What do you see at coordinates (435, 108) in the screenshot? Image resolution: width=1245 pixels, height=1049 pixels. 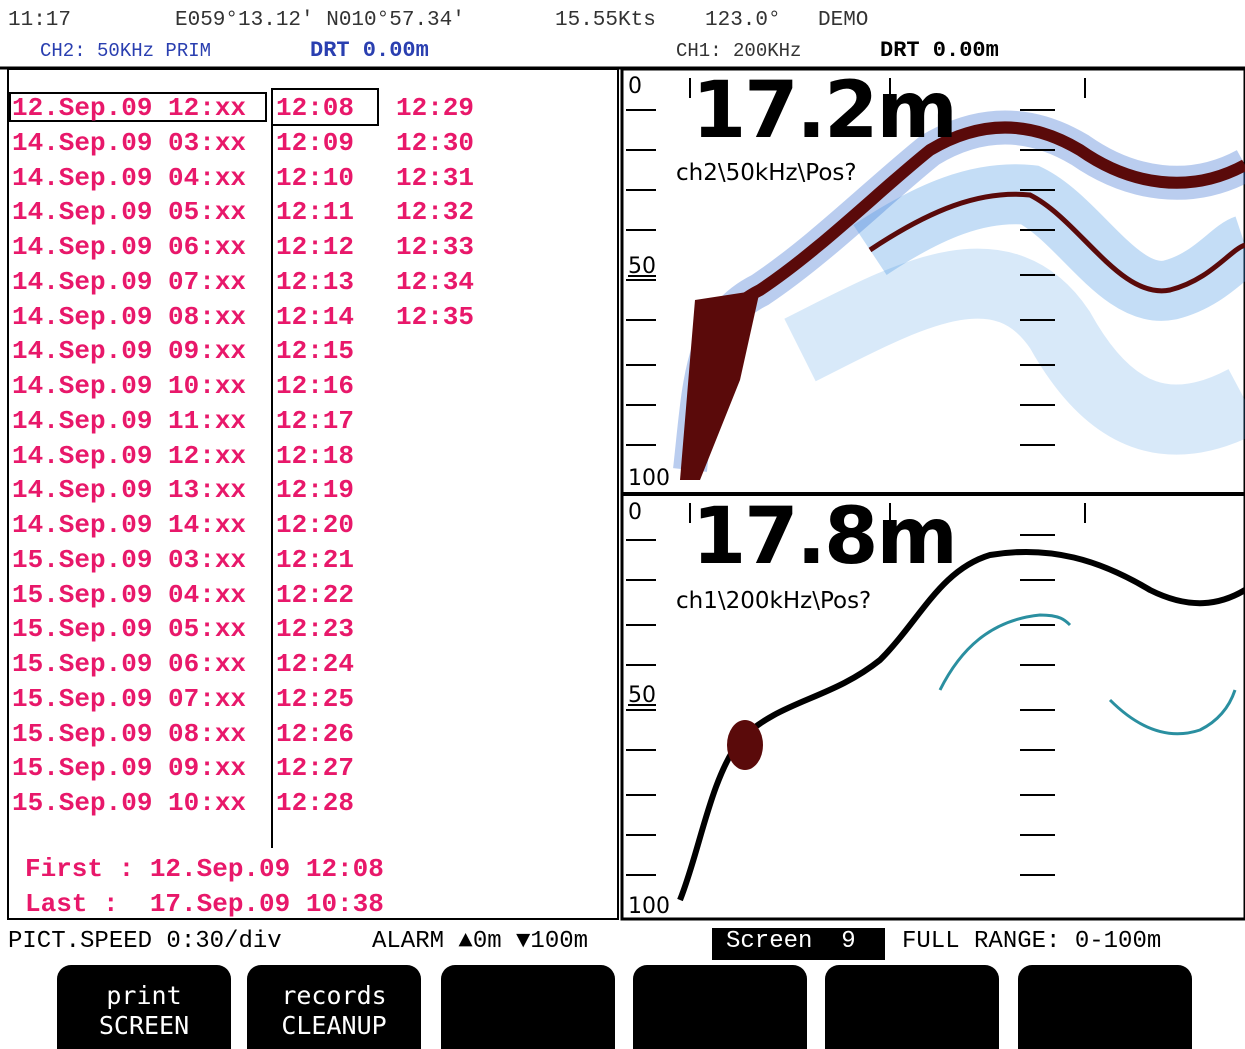 I see `record-entry: 12:29` at bounding box center [435, 108].